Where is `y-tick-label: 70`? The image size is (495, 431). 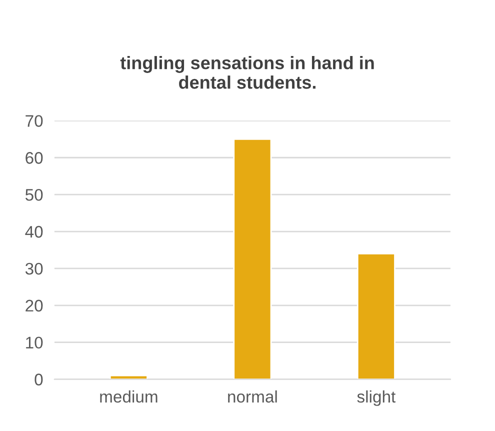 y-tick-label: 70 is located at coordinates (34, 121).